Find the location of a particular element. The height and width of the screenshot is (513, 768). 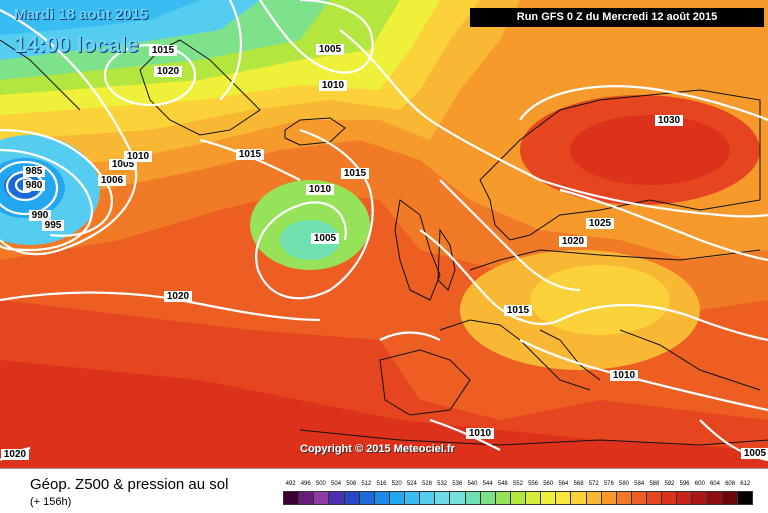

scale-label: 556 is located at coordinates (533, 484).